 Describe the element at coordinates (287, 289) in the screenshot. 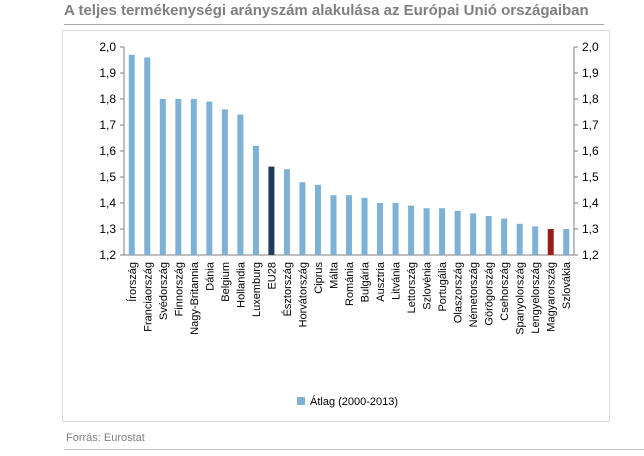

I see `x-tick-label: Észtország` at that location.